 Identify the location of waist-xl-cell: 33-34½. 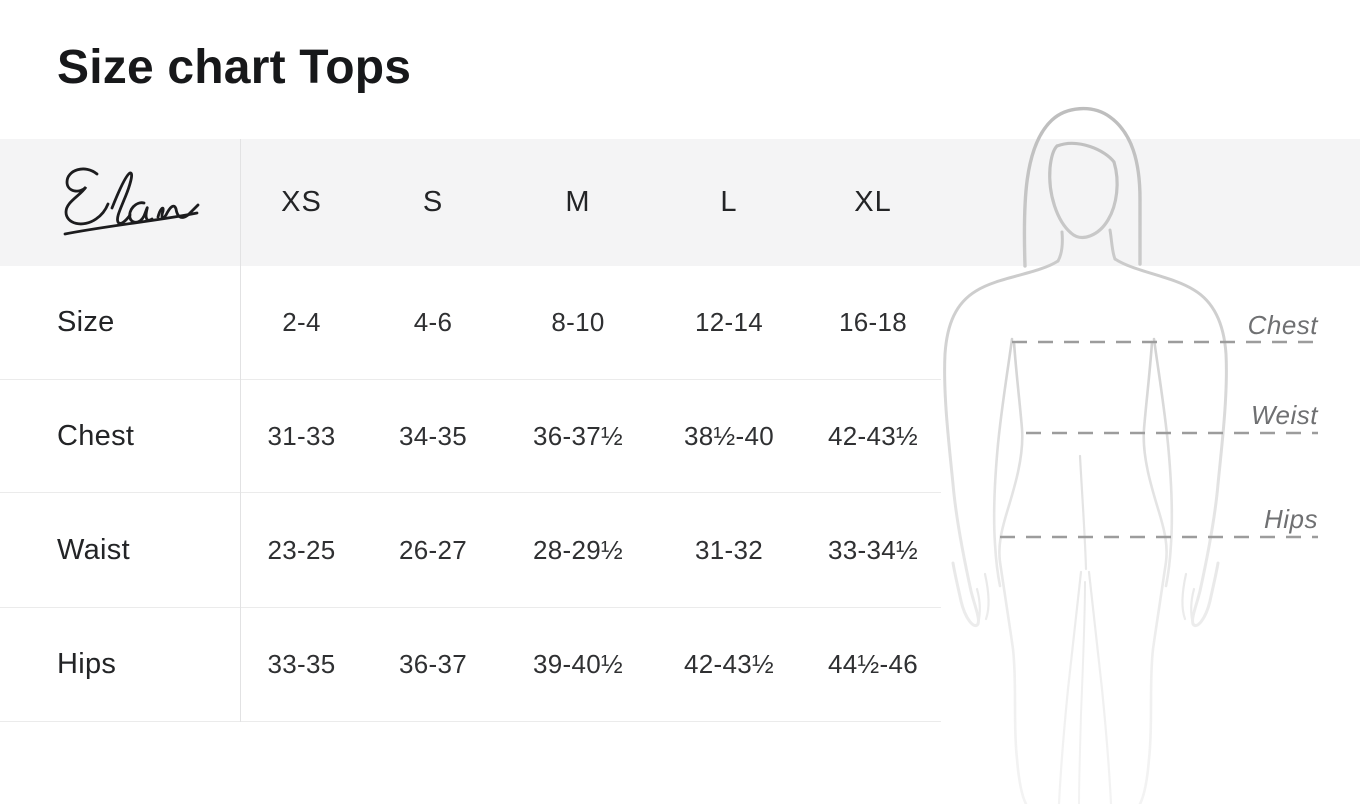
(873, 549).